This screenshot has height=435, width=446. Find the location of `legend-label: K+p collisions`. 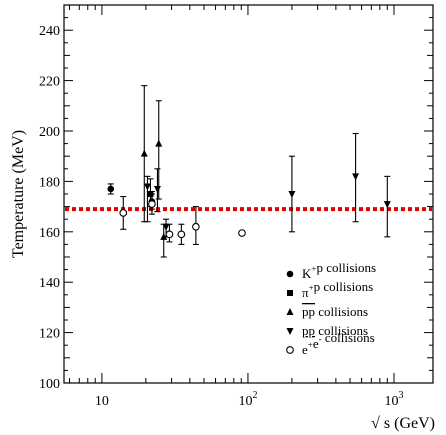

legend-label: K+p collisions is located at coordinates (339, 270).